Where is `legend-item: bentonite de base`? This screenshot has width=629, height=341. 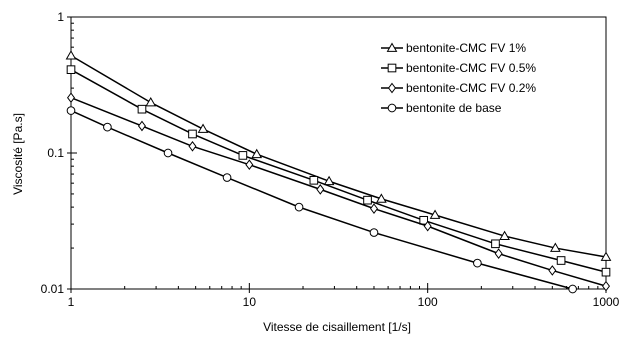
legend-item: bentonite de base is located at coordinates (441, 108).